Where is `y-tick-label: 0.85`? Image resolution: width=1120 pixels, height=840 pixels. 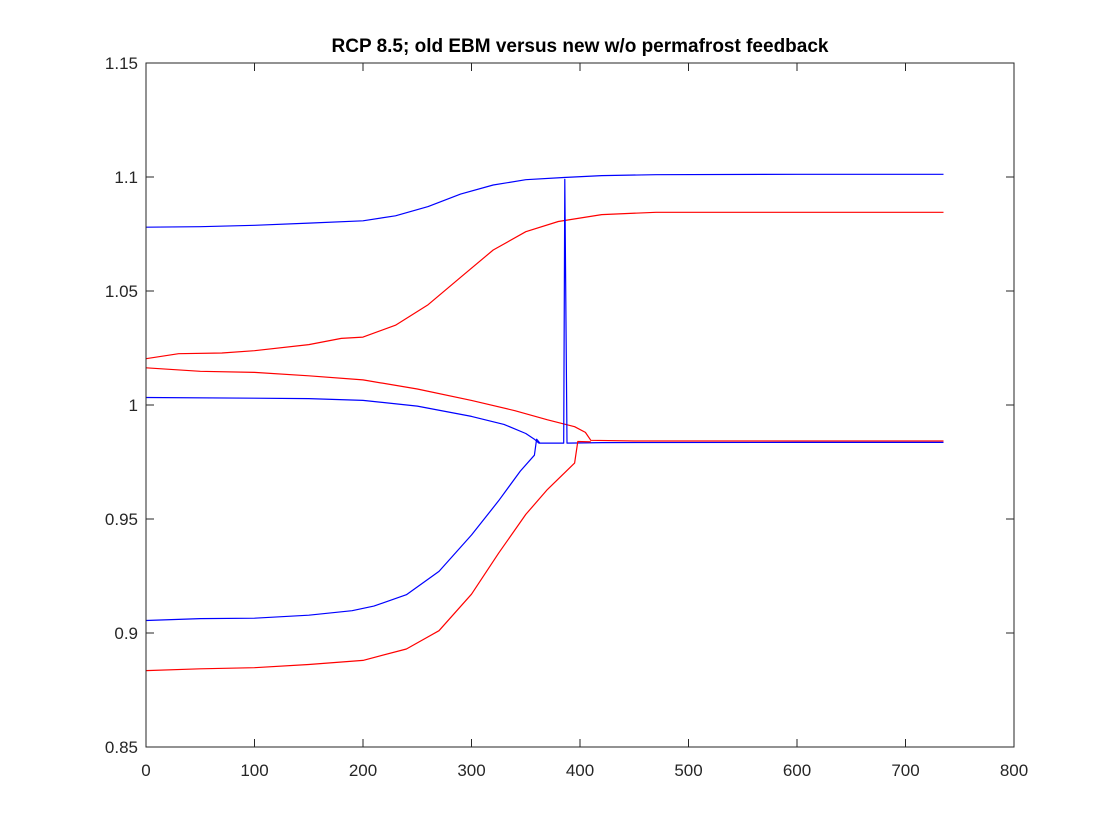
y-tick-label: 0.85 is located at coordinates (121, 747).